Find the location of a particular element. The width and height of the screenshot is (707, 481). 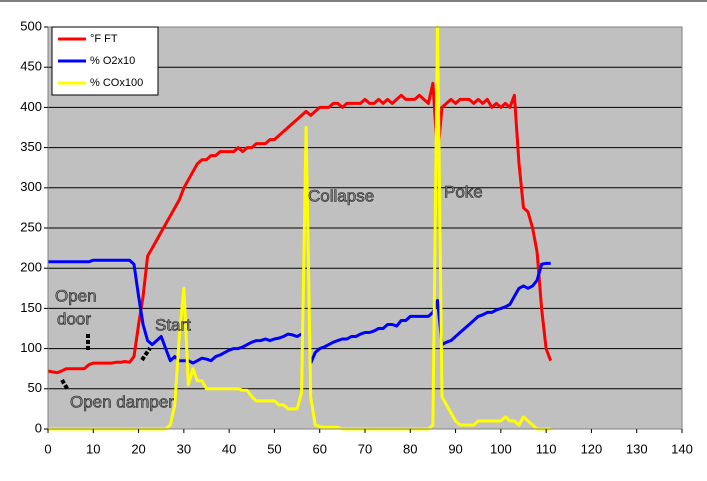

annotation: door is located at coordinates (74, 318).